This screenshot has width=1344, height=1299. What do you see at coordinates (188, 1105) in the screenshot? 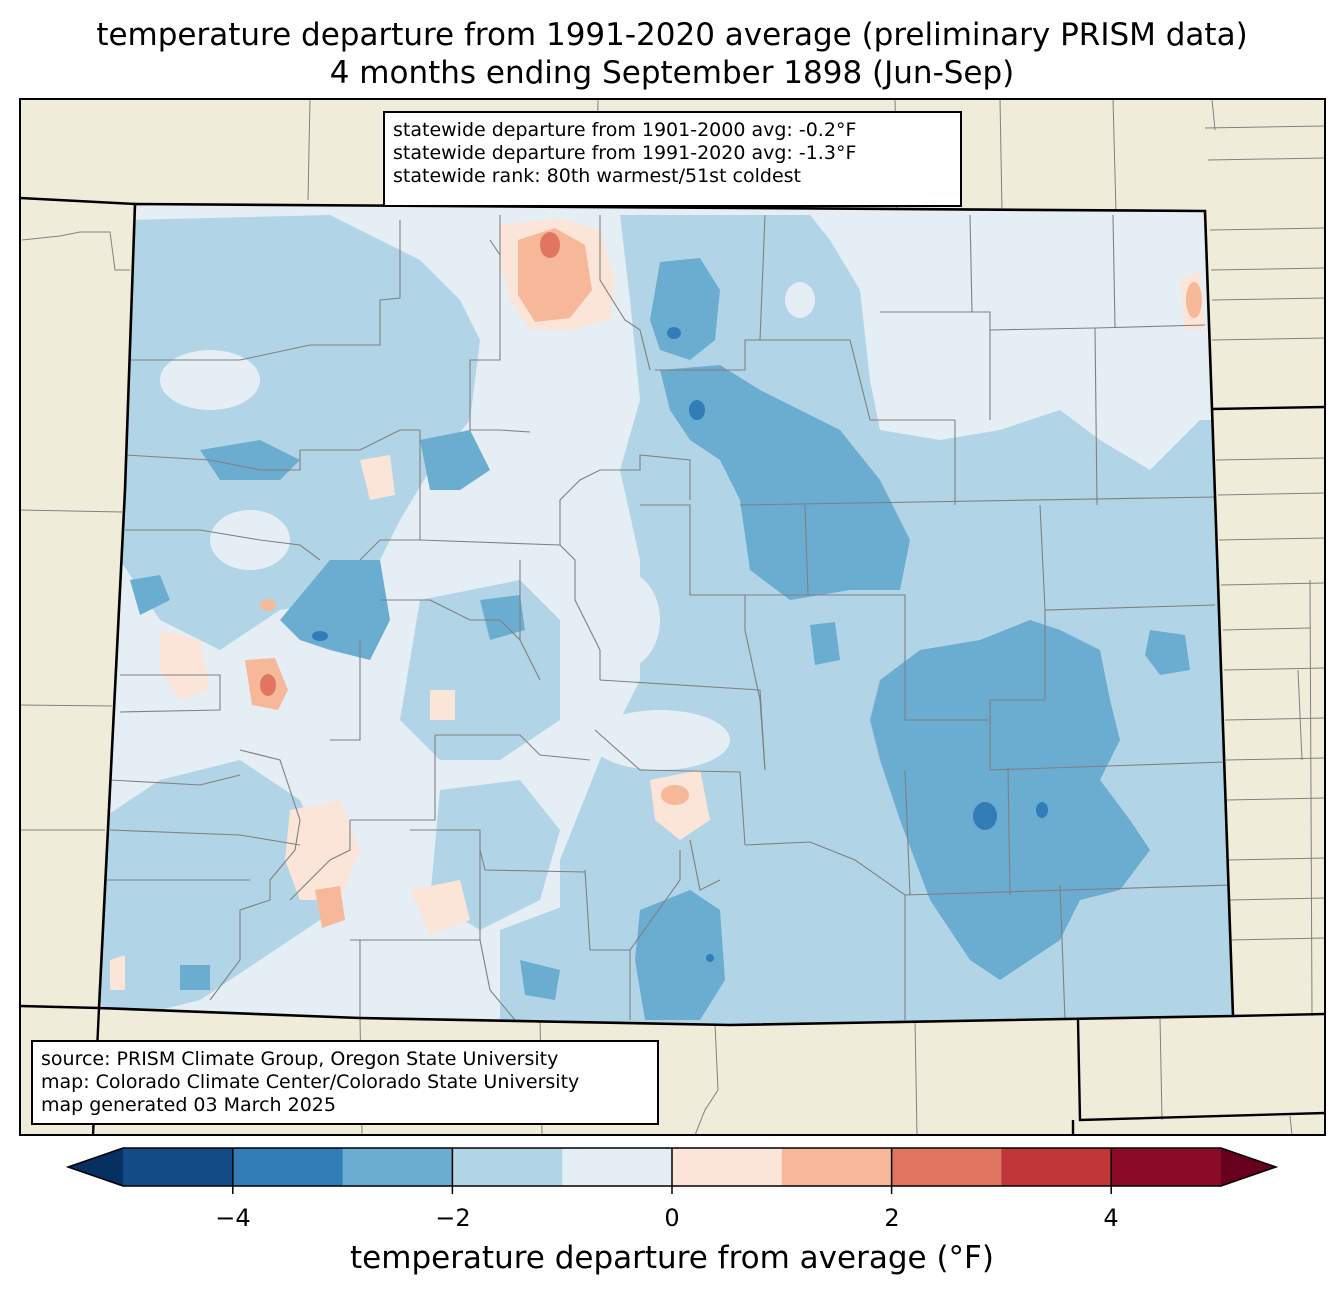
I see `credits-generated-date: map generated 03 March 2025` at bounding box center [188, 1105].